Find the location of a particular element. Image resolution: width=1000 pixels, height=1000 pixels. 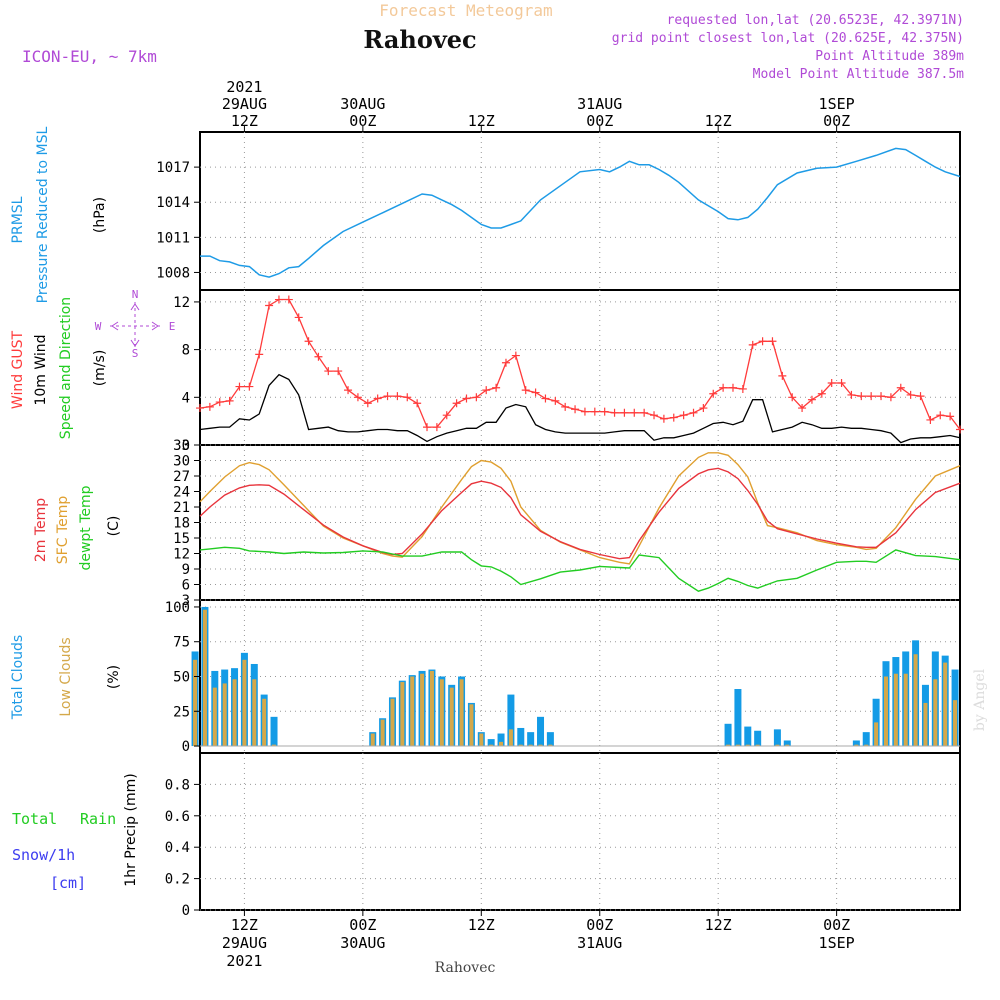

top-time-label: 1SEP is located at coordinates (837, 104).